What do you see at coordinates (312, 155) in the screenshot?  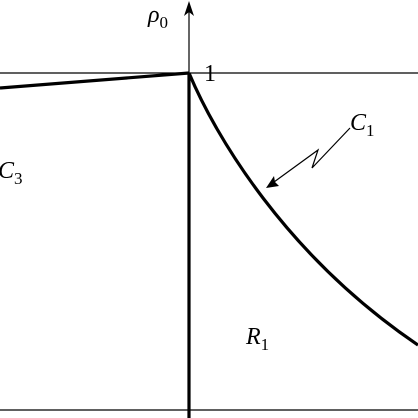 I see `zigzag-pointer` at bounding box center [312, 155].